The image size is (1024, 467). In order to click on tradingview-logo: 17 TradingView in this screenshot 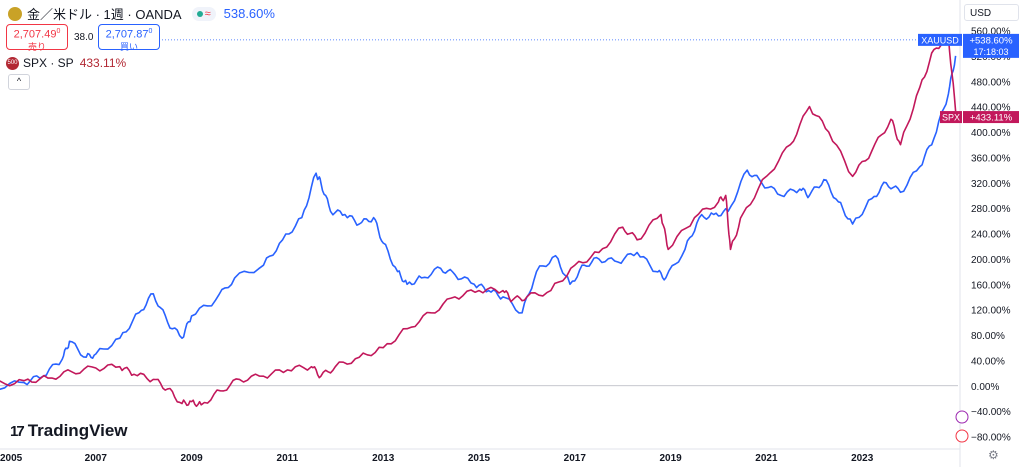, I will do `click(69, 431)`.